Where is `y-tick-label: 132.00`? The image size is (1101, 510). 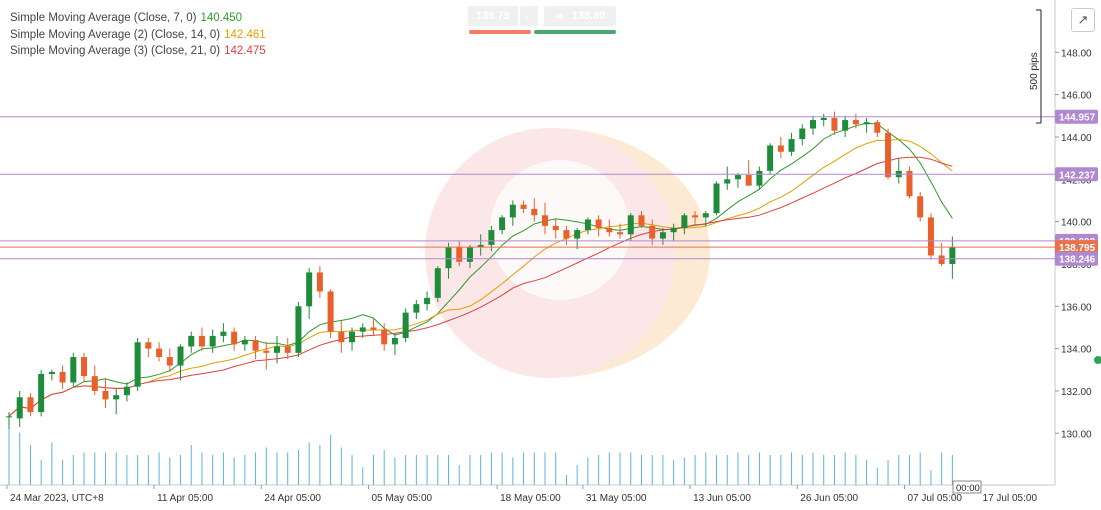
y-tick-label: 132.00 is located at coordinates (1076, 392).